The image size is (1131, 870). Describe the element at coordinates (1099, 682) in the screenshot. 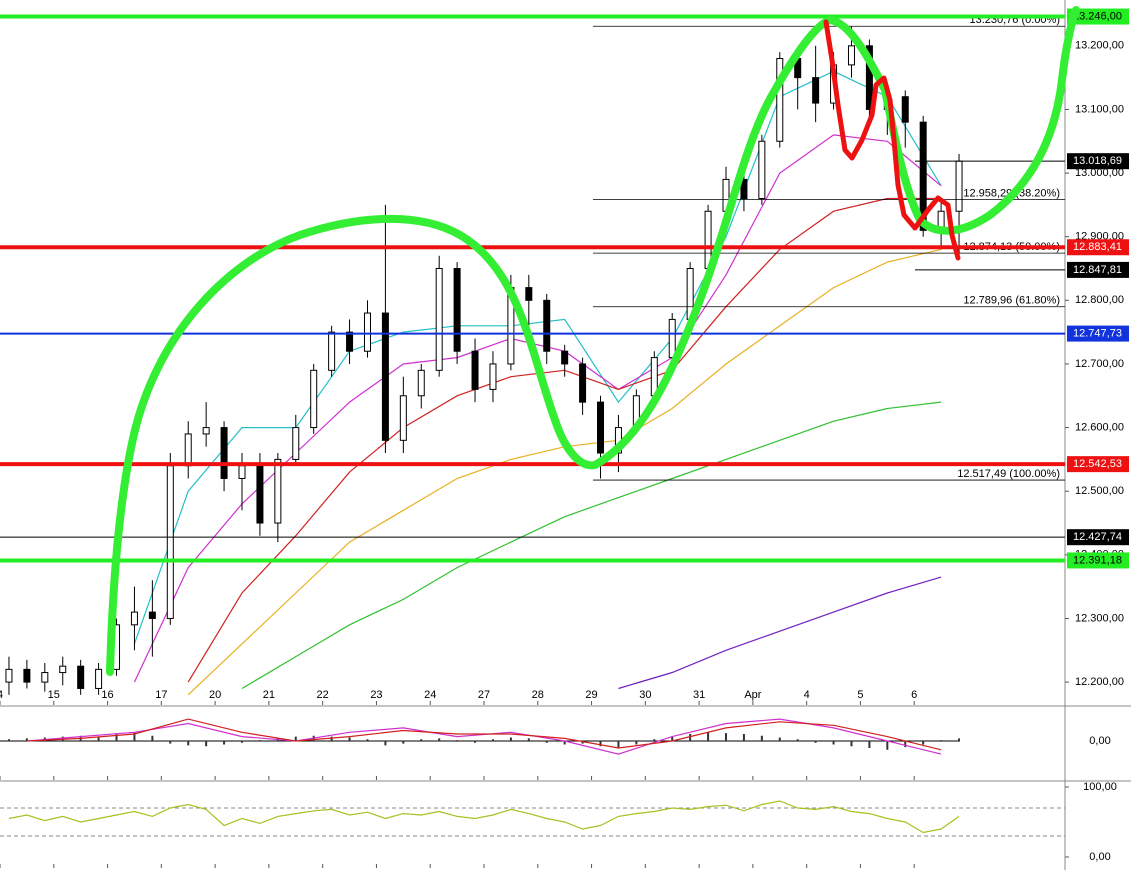

I see `y-tick-label: 12.200,00` at that location.